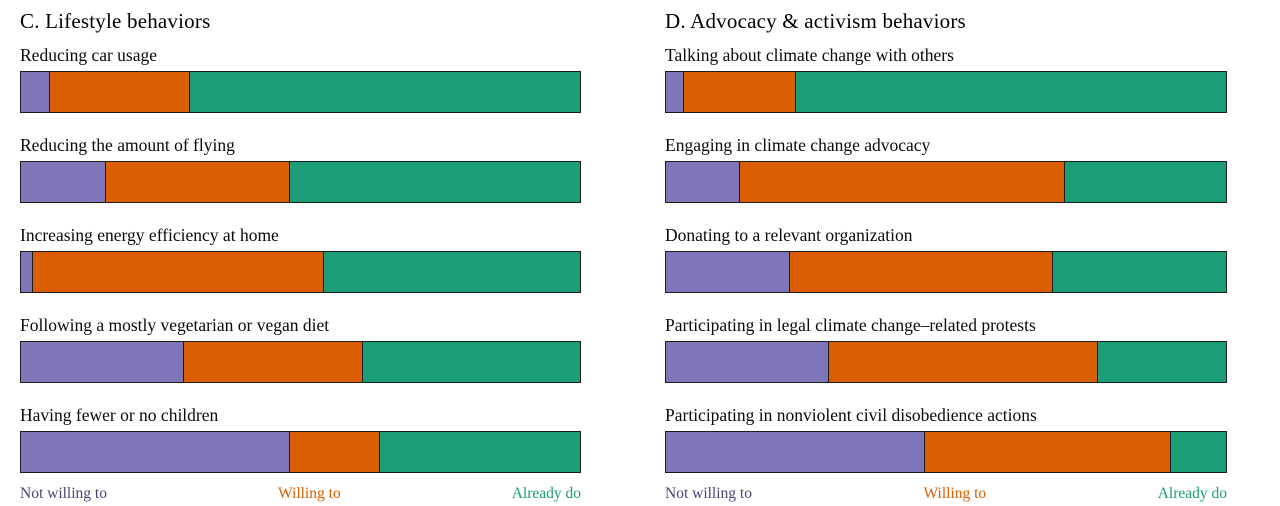 This screenshot has height=506, width=1280. Describe the element at coordinates (798, 145) in the screenshot. I see `bar-label: Engaging in climate change advocacy` at that location.